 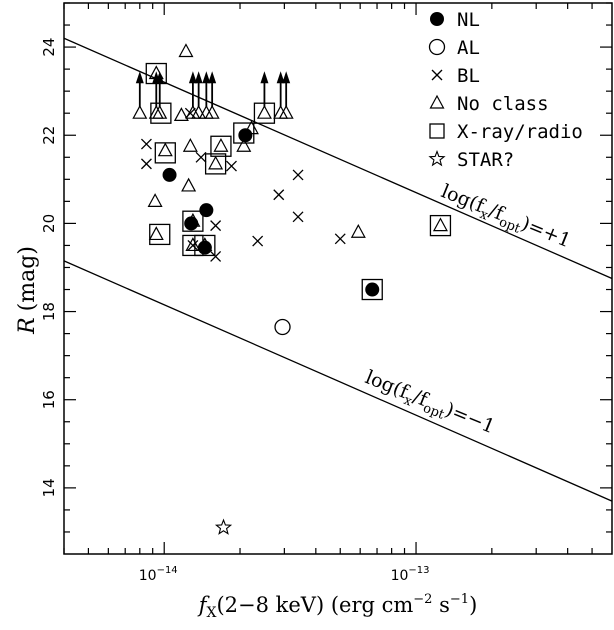 What do you see at coordinates (468, 48) in the screenshot?
I see `legend-label: AL` at bounding box center [468, 48].